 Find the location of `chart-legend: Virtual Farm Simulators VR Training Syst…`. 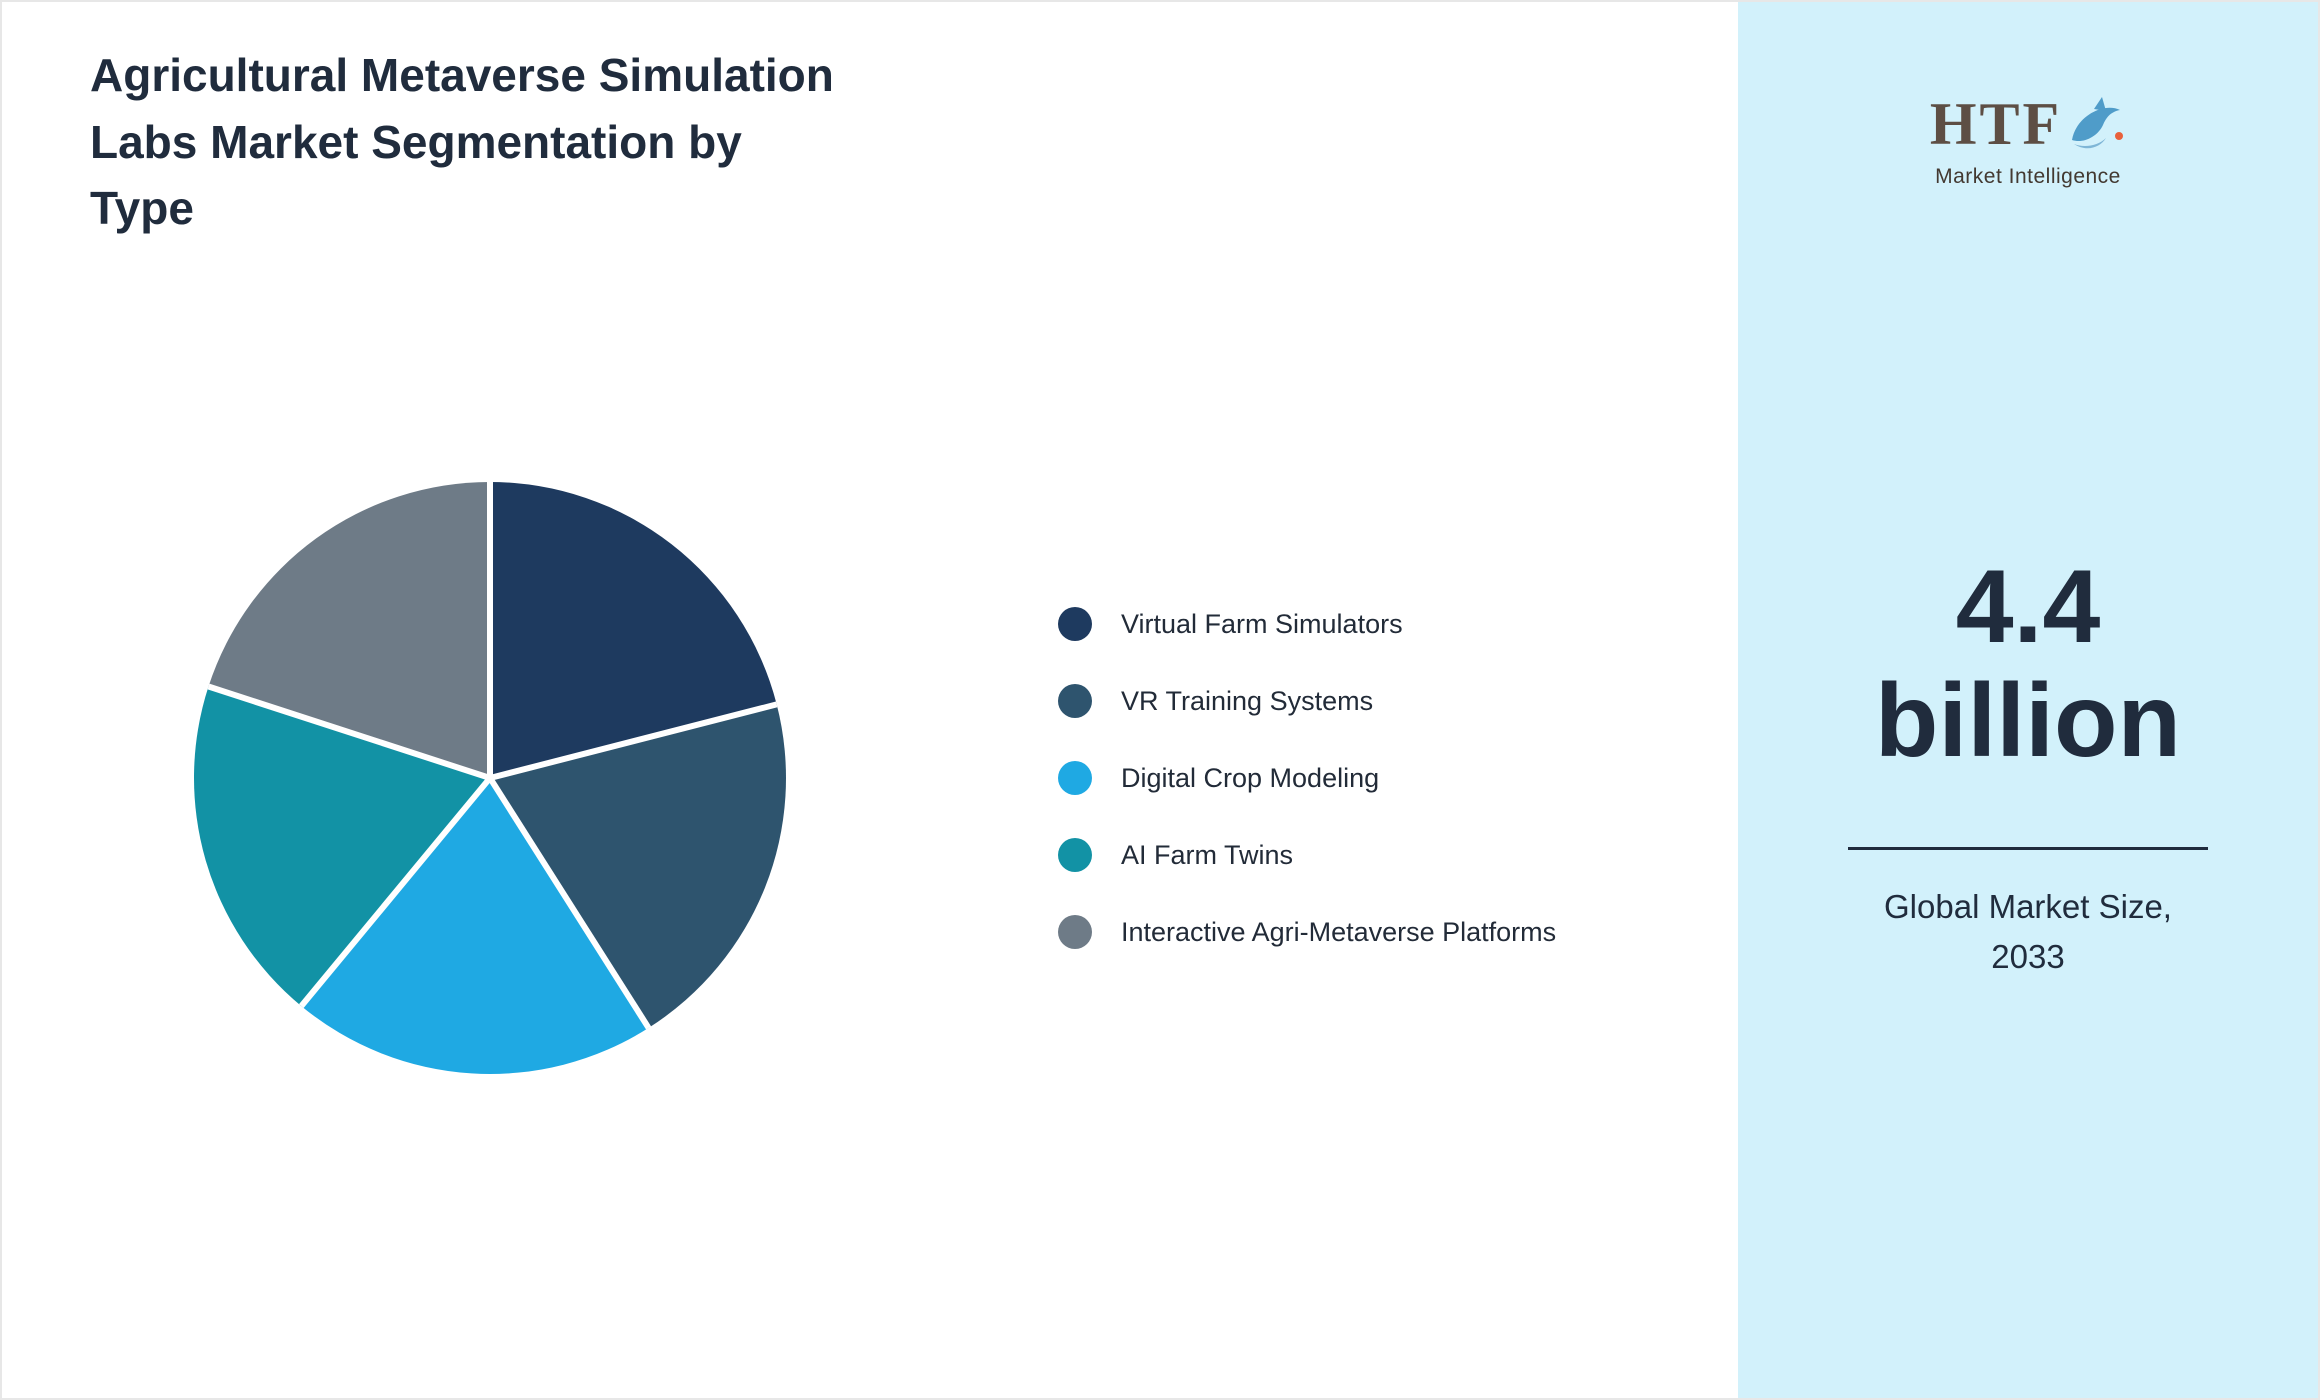

chart-legend: Virtual Farm Simulators VR Training Syst… is located at coordinates (1307, 778).